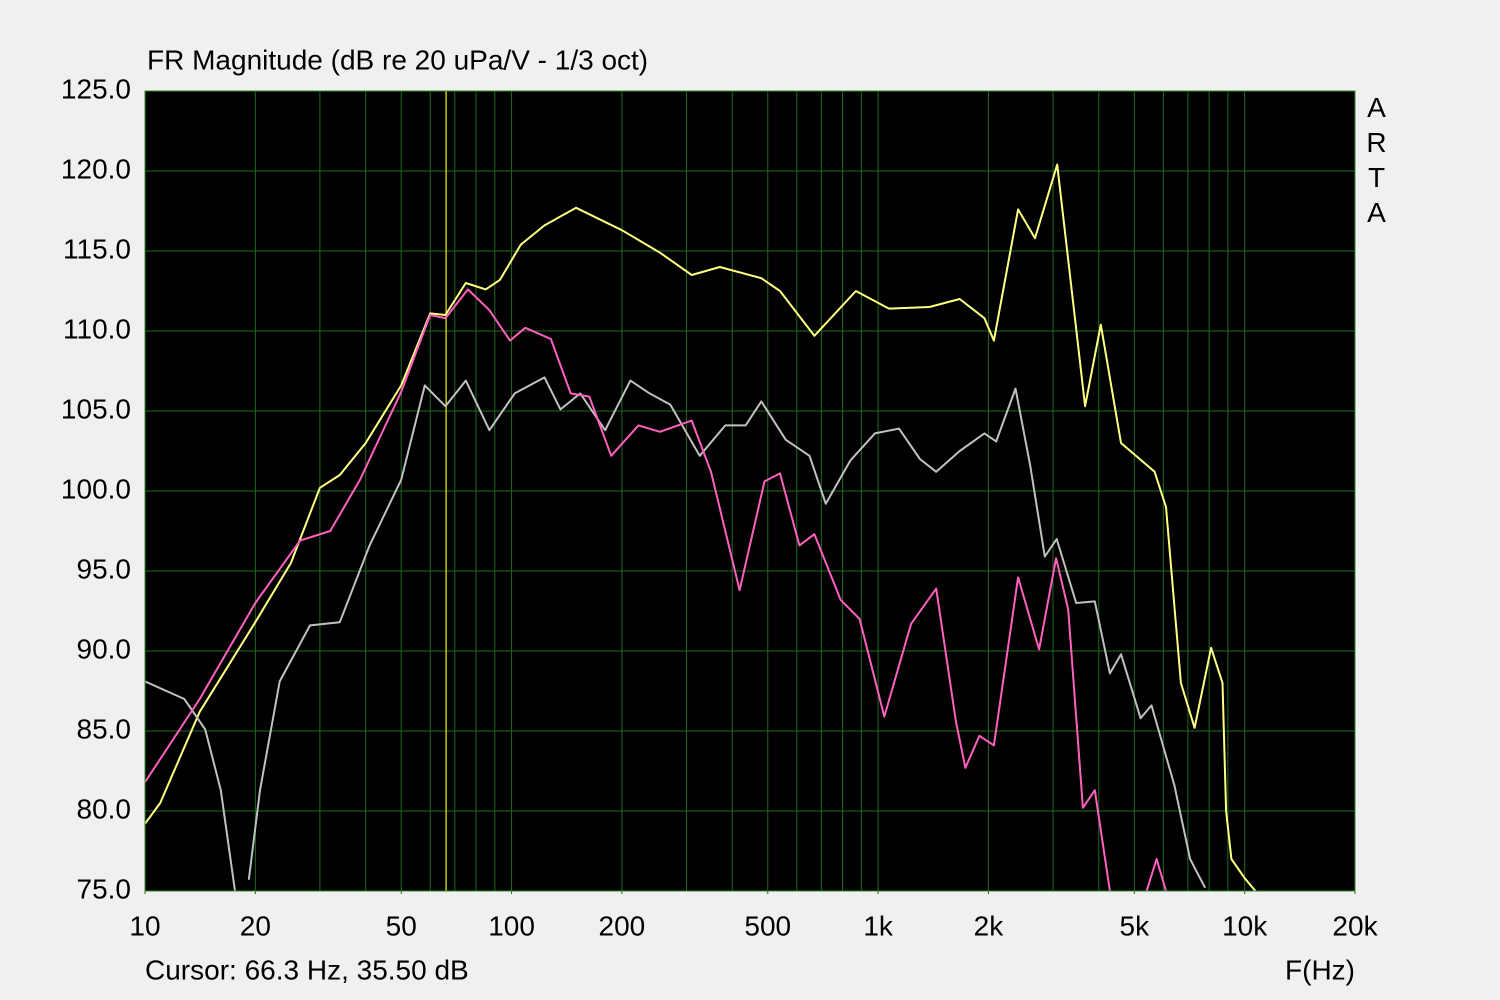  Describe the element at coordinates (767, 925) in the screenshot. I see `x-tick-label: 500` at that location.